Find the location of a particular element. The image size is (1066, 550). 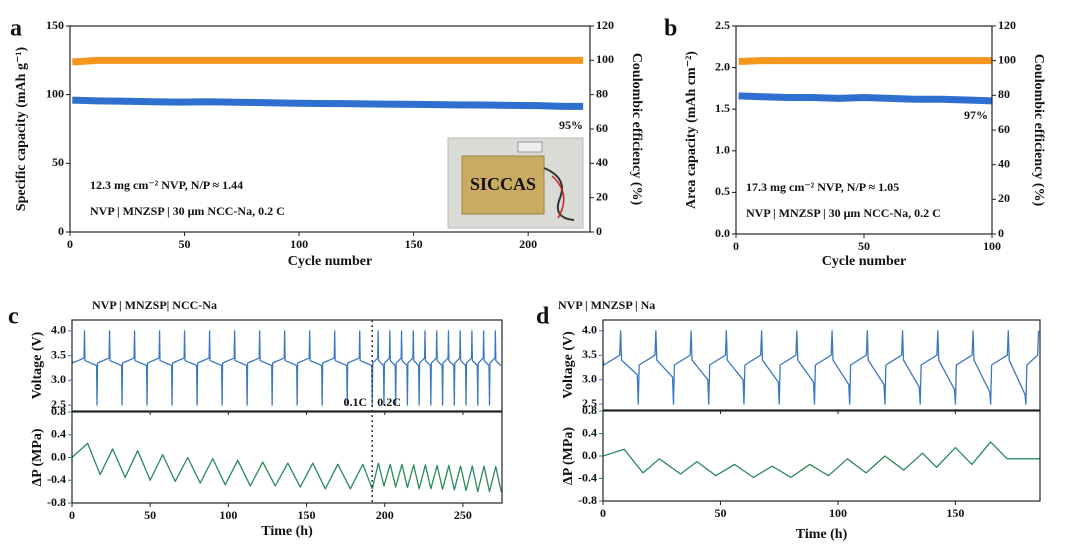

panel-letter: c is located at coordinates (13, 317).